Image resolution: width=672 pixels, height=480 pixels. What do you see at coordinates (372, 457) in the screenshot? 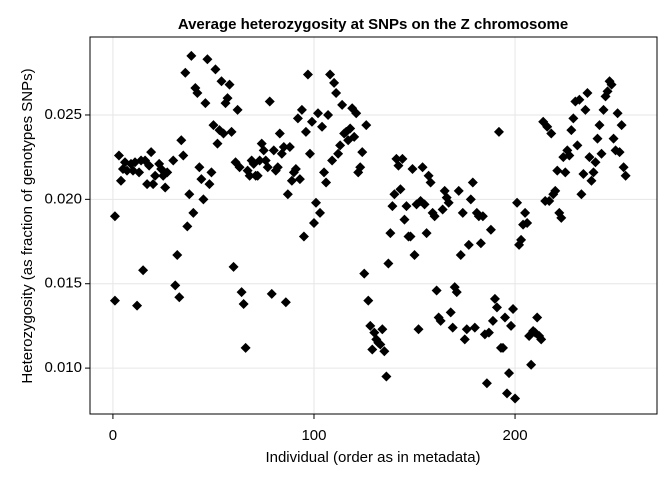
I see `x-axis-label: Individual (order as in metadata)` at bounding box center [372, 457].